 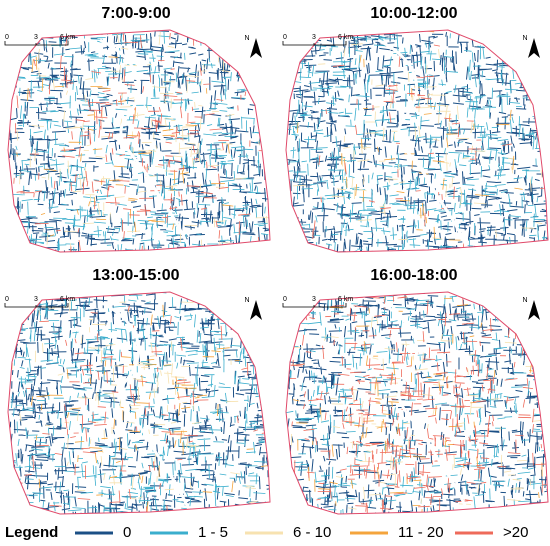 What do you see at coordinates (213, 532) in the screenshot?
I see `legend-label: 1 - 5` at bounding box center [213, 532].